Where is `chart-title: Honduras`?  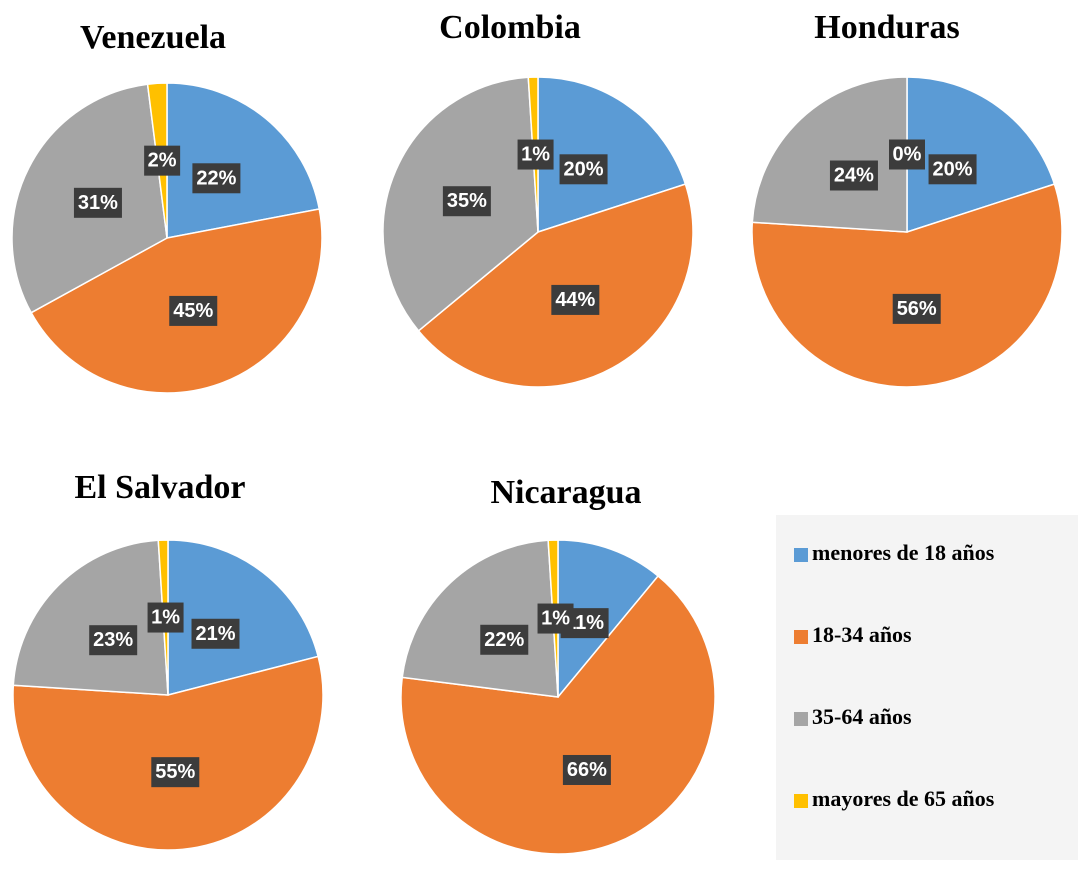
chart-title: Honduras is located at coordinates (887, 27).